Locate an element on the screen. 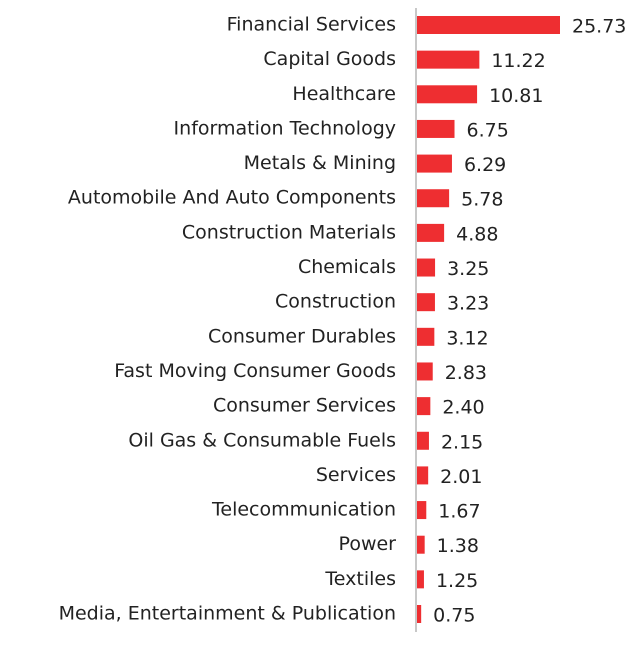  category-label: Consumer Services is located at coordinates (304, 406).